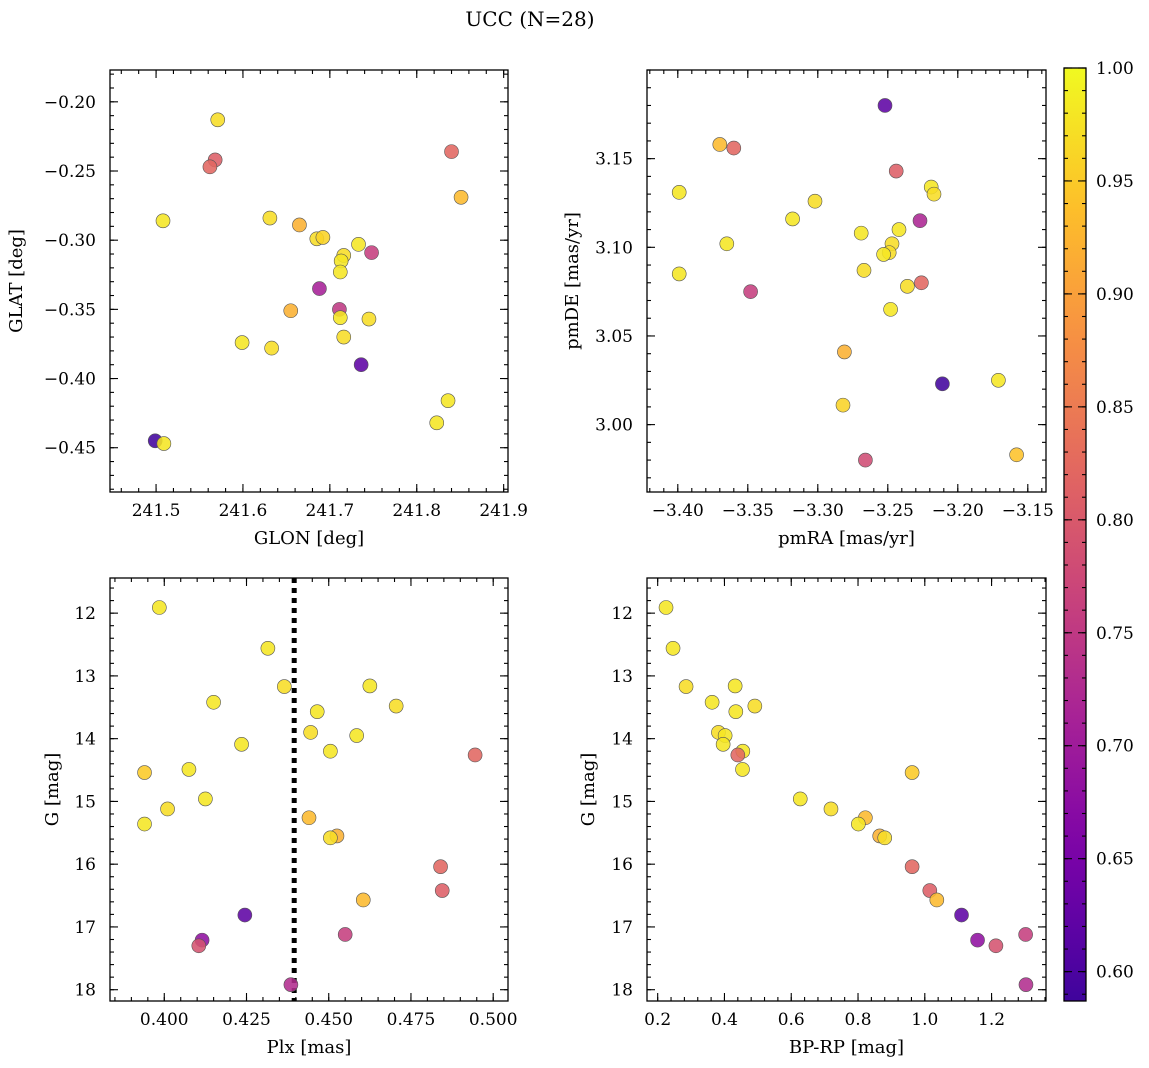 The width and height of the screenshot is (1149, 1068). What do you see at coordinates (85, 802) in the screenshot?
I see `y-tick-label: 15` at bounding box center [85, 802].